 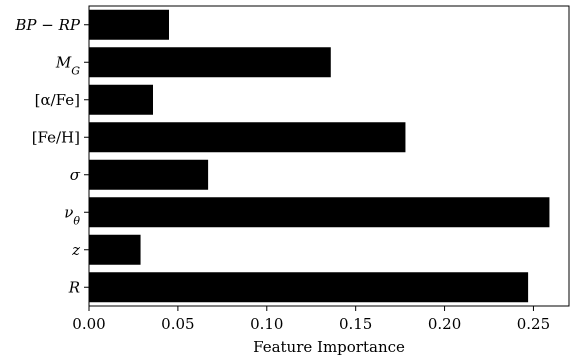 What do you see at coordinates (177, 324) in the screenshot?
I see `x-tick-label-1: 0.05` at bounding box center [177, 324].